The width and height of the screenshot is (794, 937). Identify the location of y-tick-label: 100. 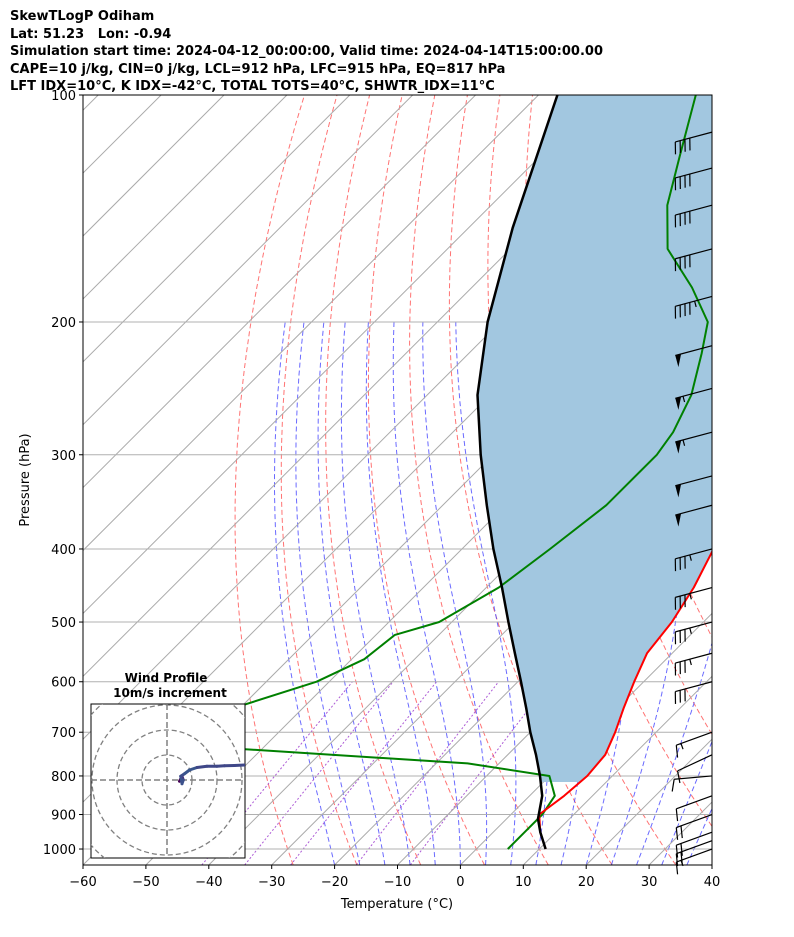
(63, 96).